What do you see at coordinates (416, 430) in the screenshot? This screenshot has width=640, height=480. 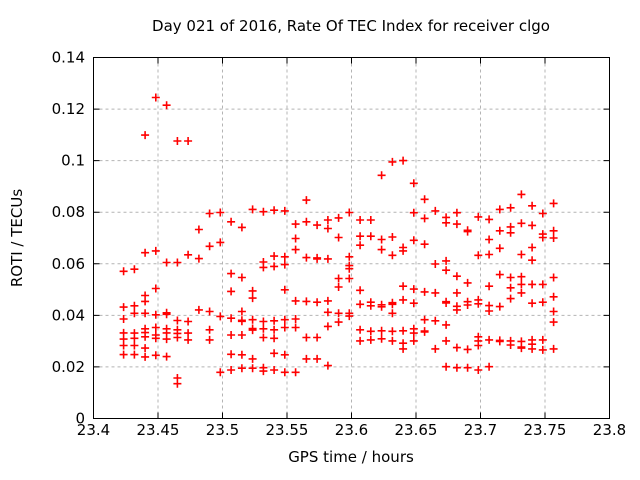 I see `x-tick-label: 23.65` at bounding box center [416, 430].